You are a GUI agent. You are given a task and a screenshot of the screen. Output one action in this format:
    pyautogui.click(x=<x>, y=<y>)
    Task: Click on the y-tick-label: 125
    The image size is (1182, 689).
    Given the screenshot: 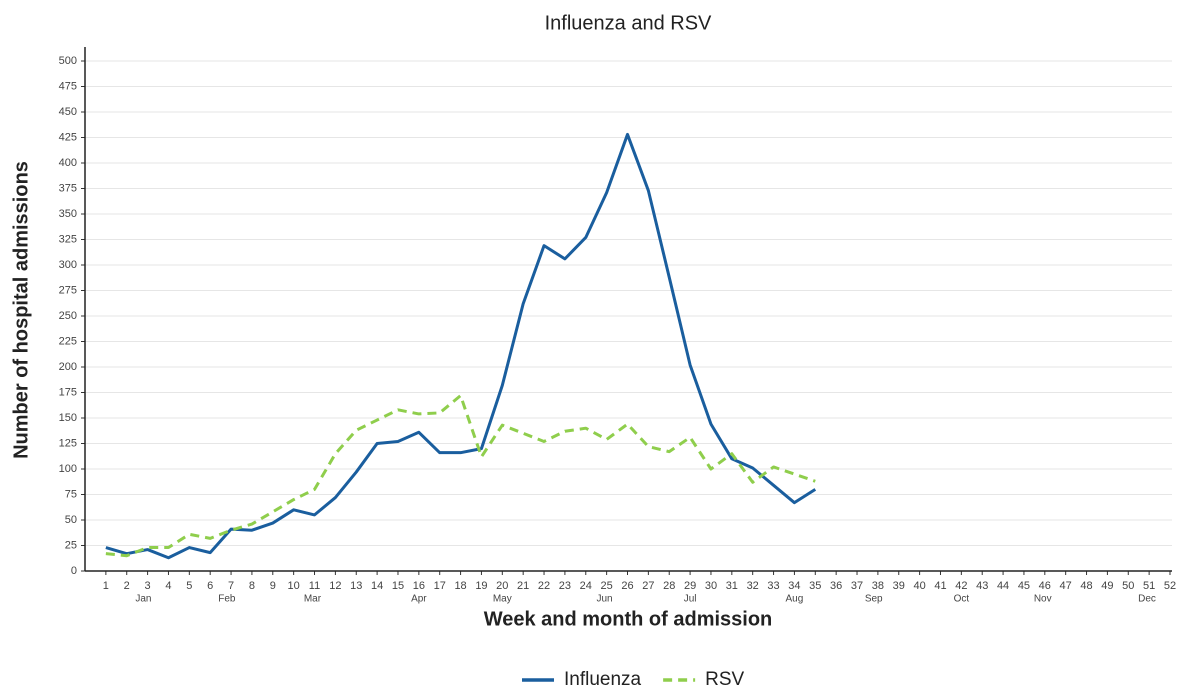 What is the action you would take?
    pyautogui.click(x=68, y=443)
    